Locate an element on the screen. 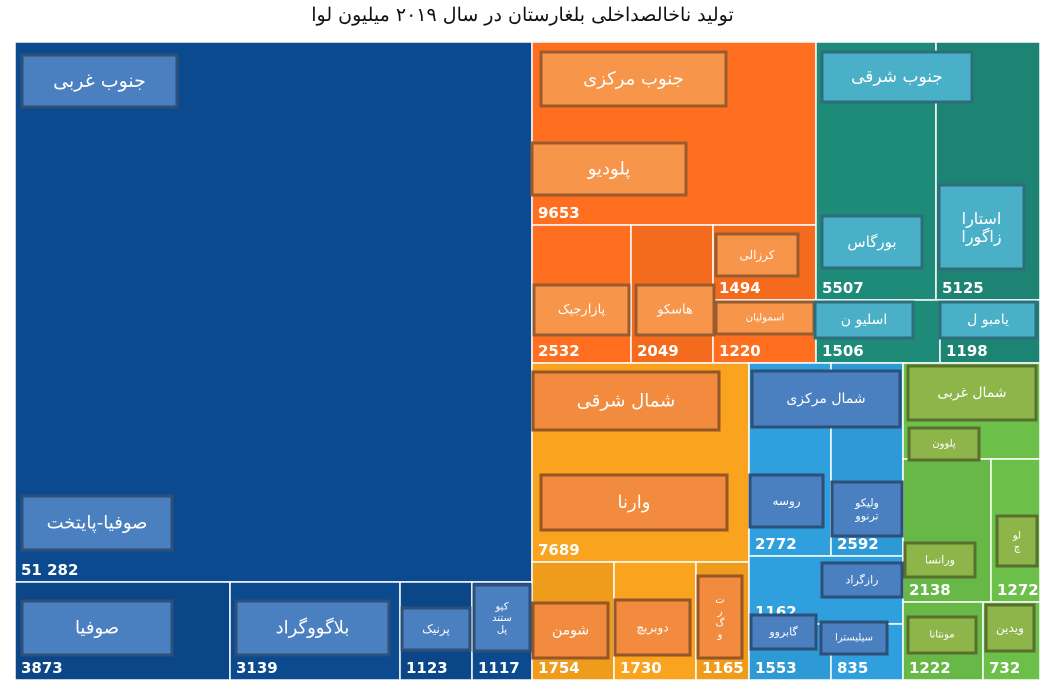 The height and width of the screenshot is (690, 1045). province-label: ورانسا is located at coordinates (940, 560).